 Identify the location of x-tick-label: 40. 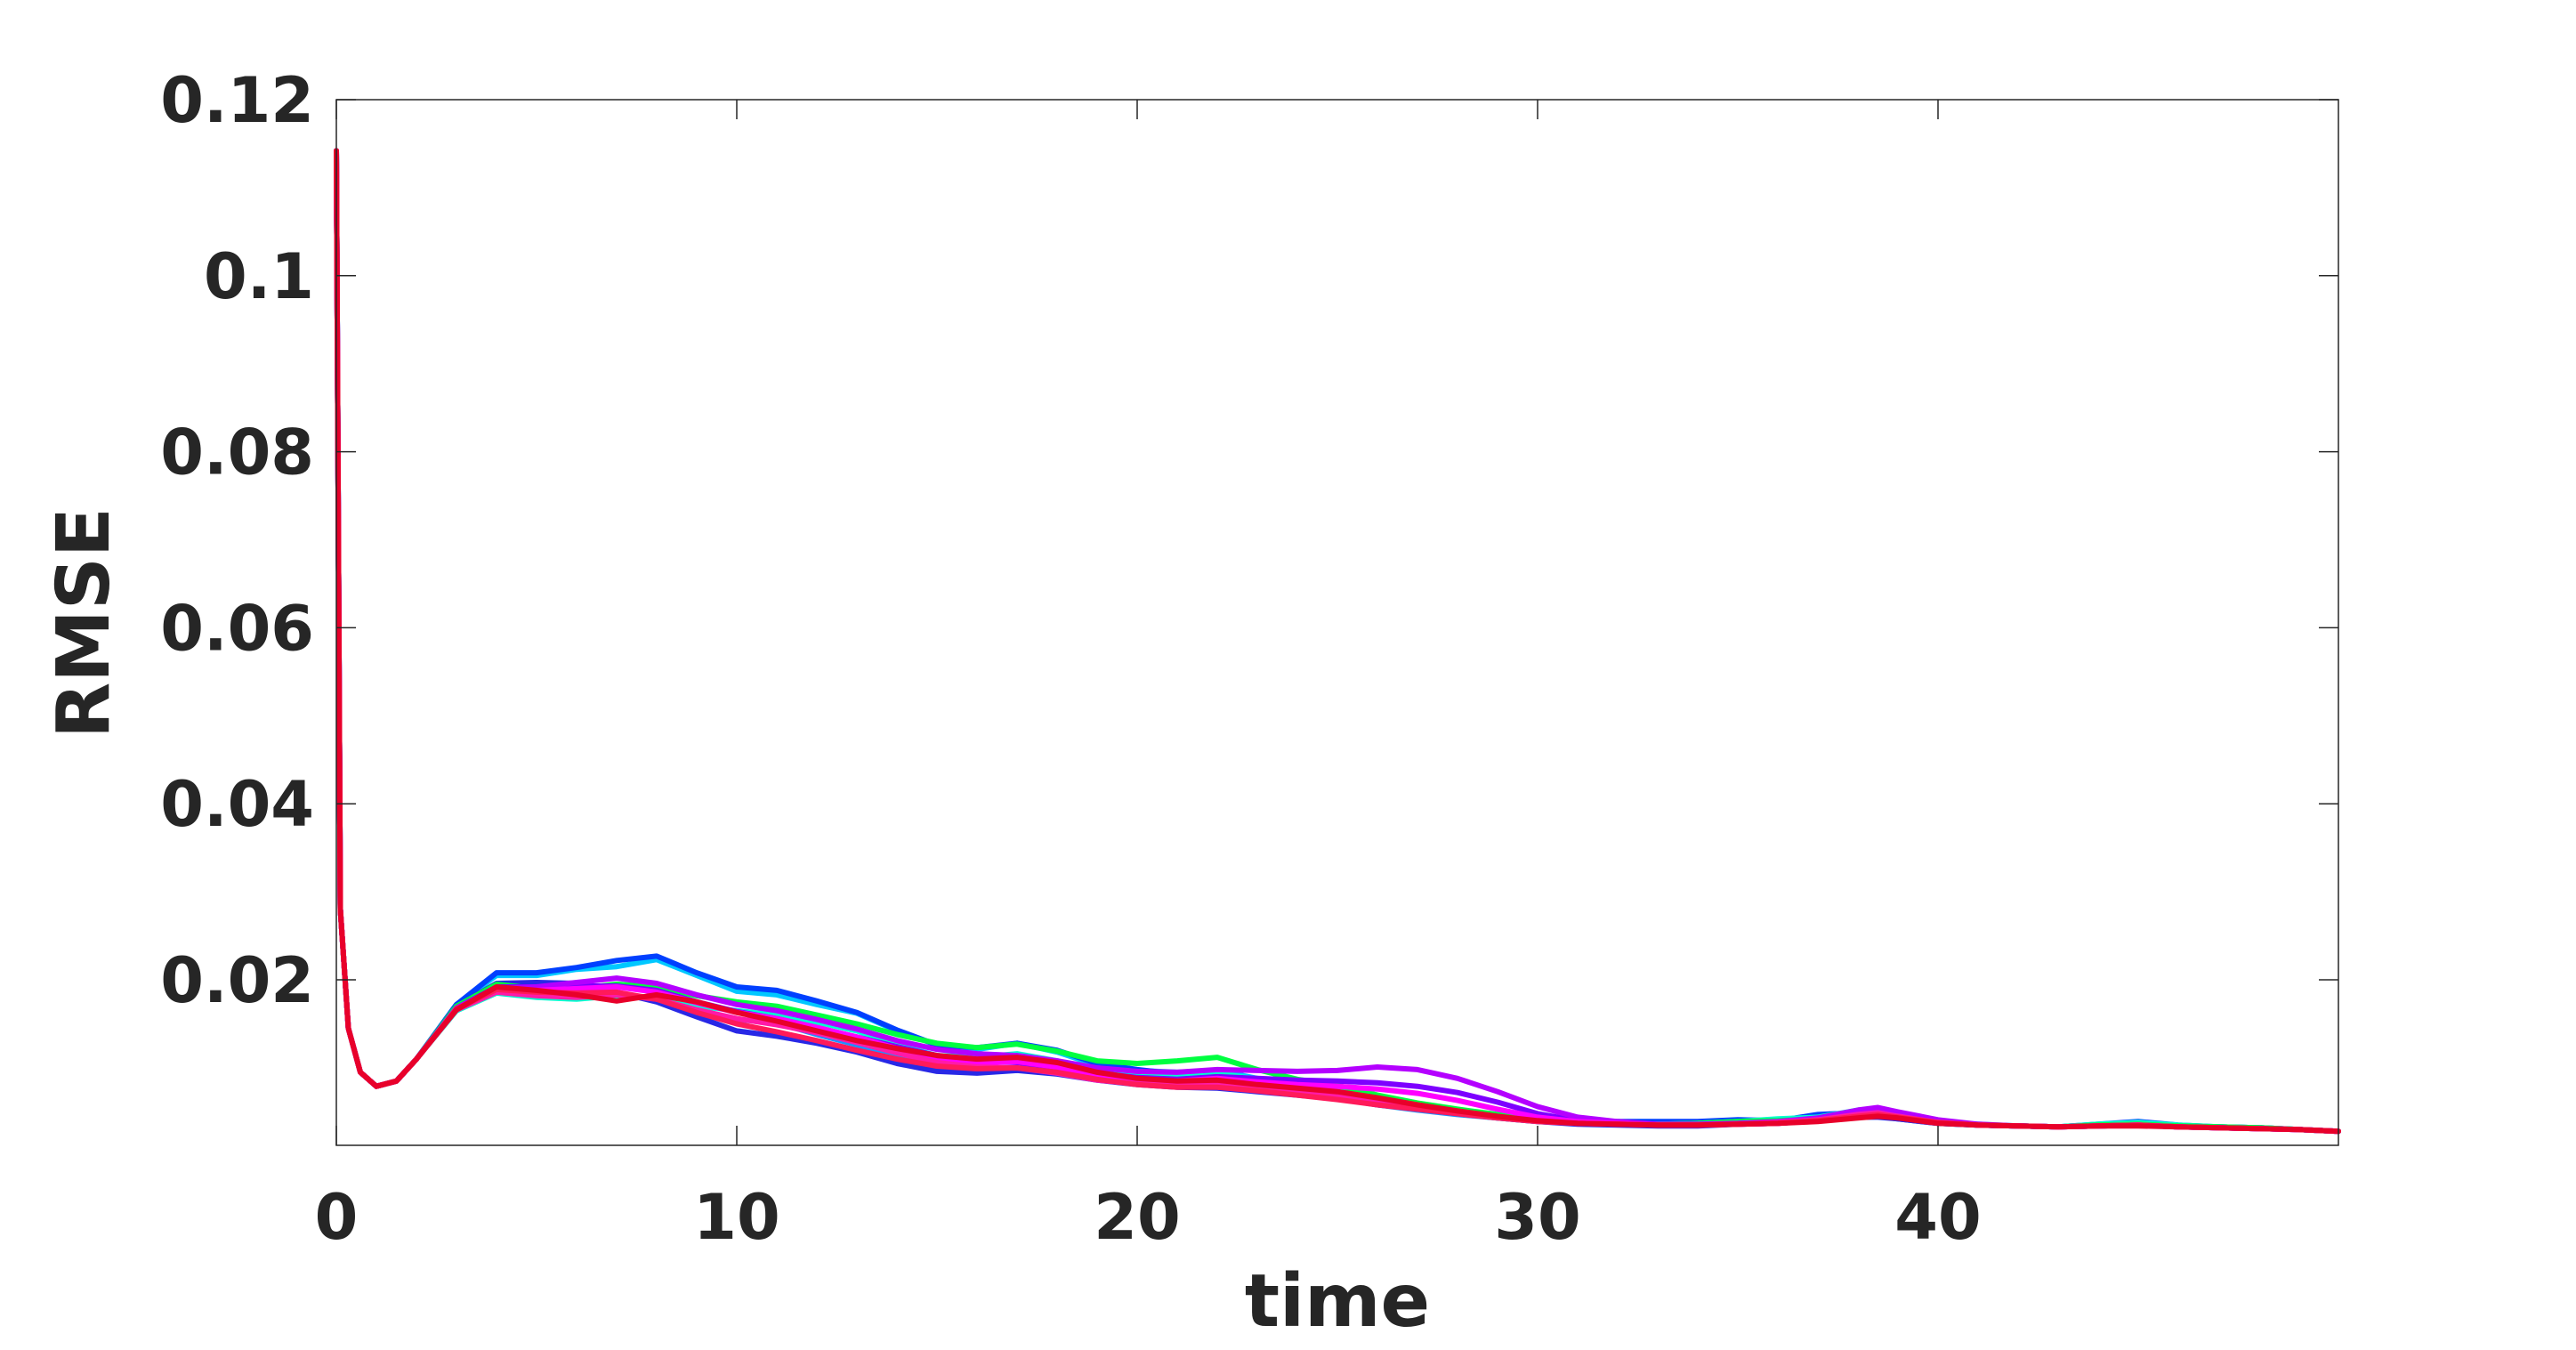
(1937, 1217).